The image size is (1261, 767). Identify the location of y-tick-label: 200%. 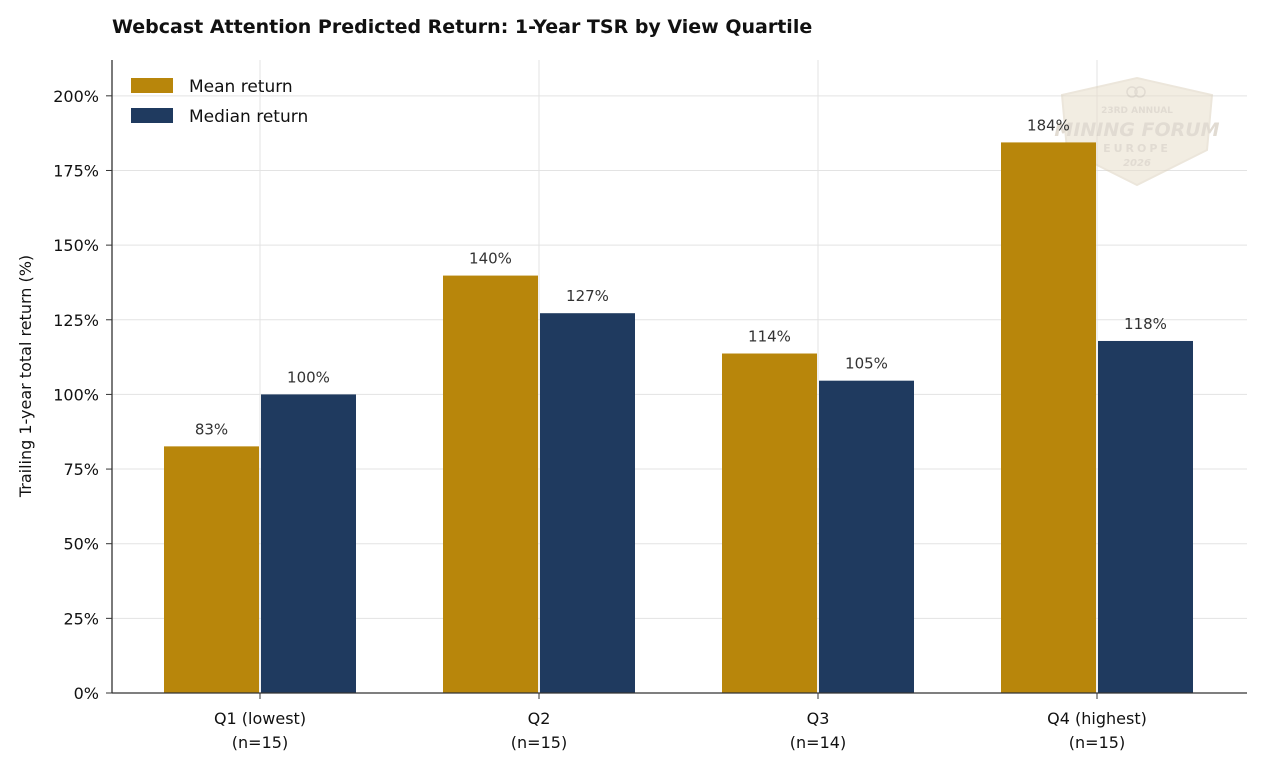
(76, 96).